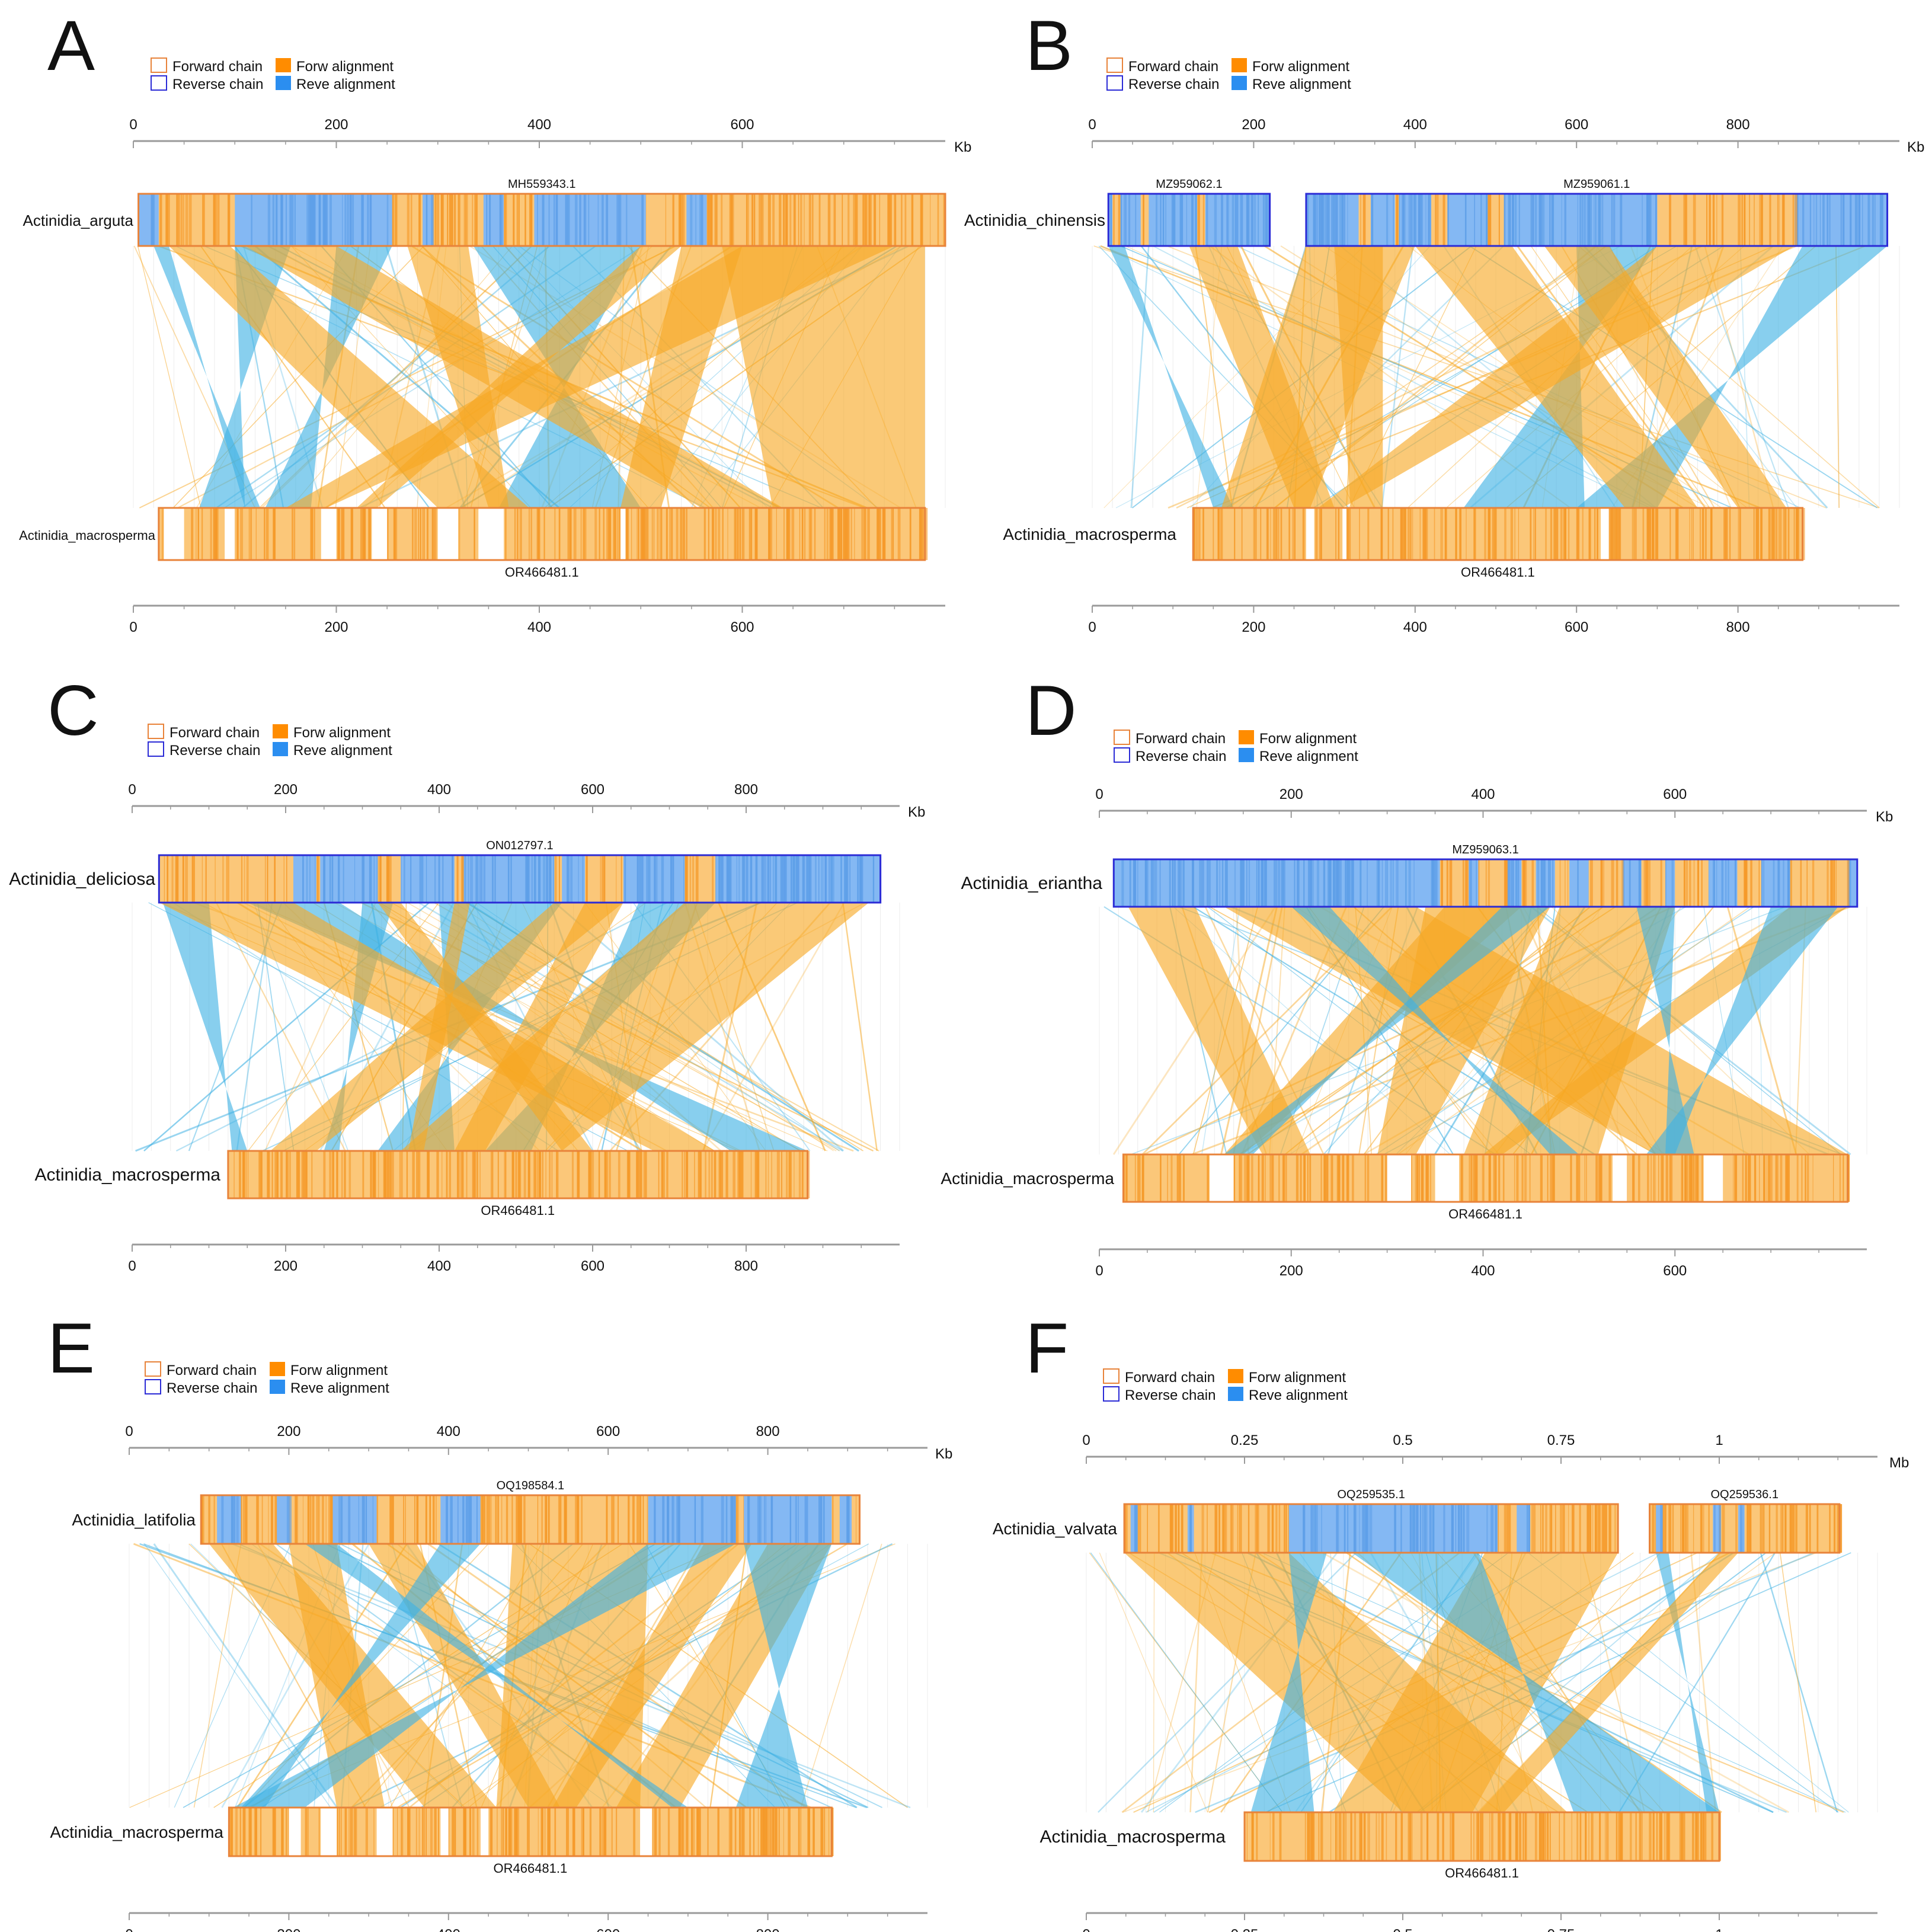 This screenshot has width=1932, height=1932. I want to click on top-chain-ON012797.1: ON012797.1, so click(520, 871).